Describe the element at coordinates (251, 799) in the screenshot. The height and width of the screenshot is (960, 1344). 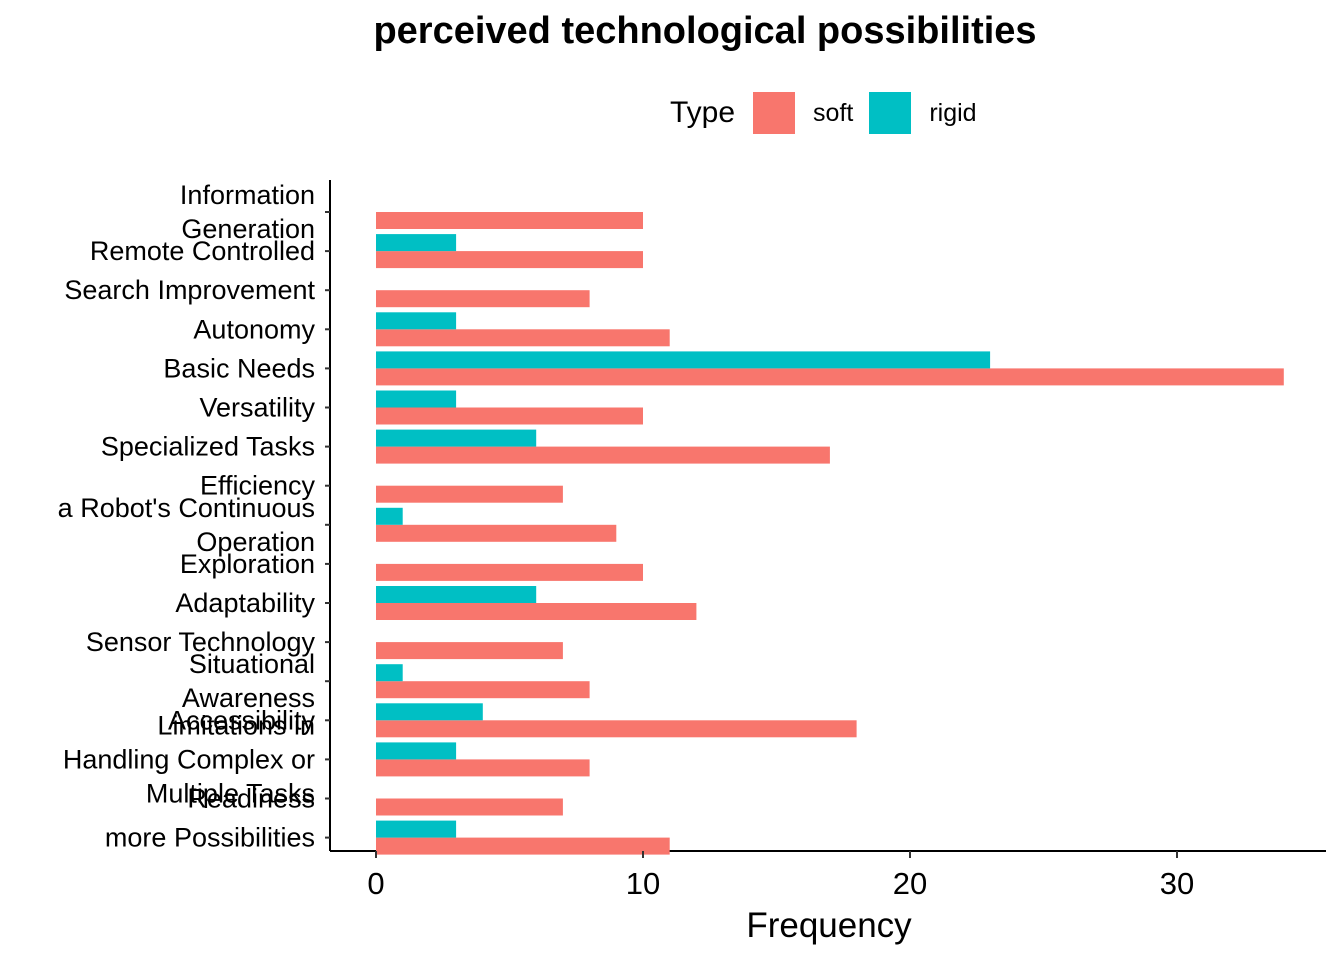
I see `y-tick-label: Readiness` at that location.